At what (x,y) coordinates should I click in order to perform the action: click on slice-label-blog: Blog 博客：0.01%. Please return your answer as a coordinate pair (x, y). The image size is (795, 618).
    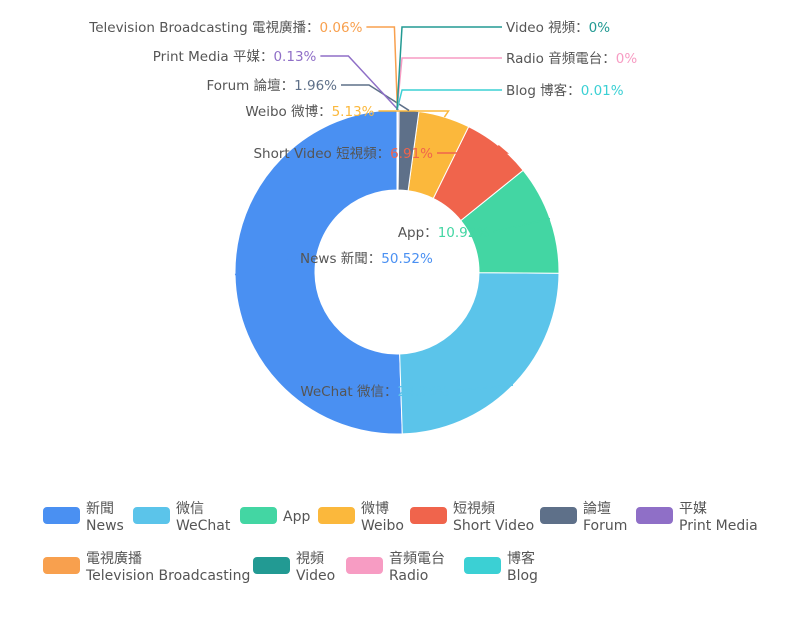
    Looking at the image, I should click on (565, 90).